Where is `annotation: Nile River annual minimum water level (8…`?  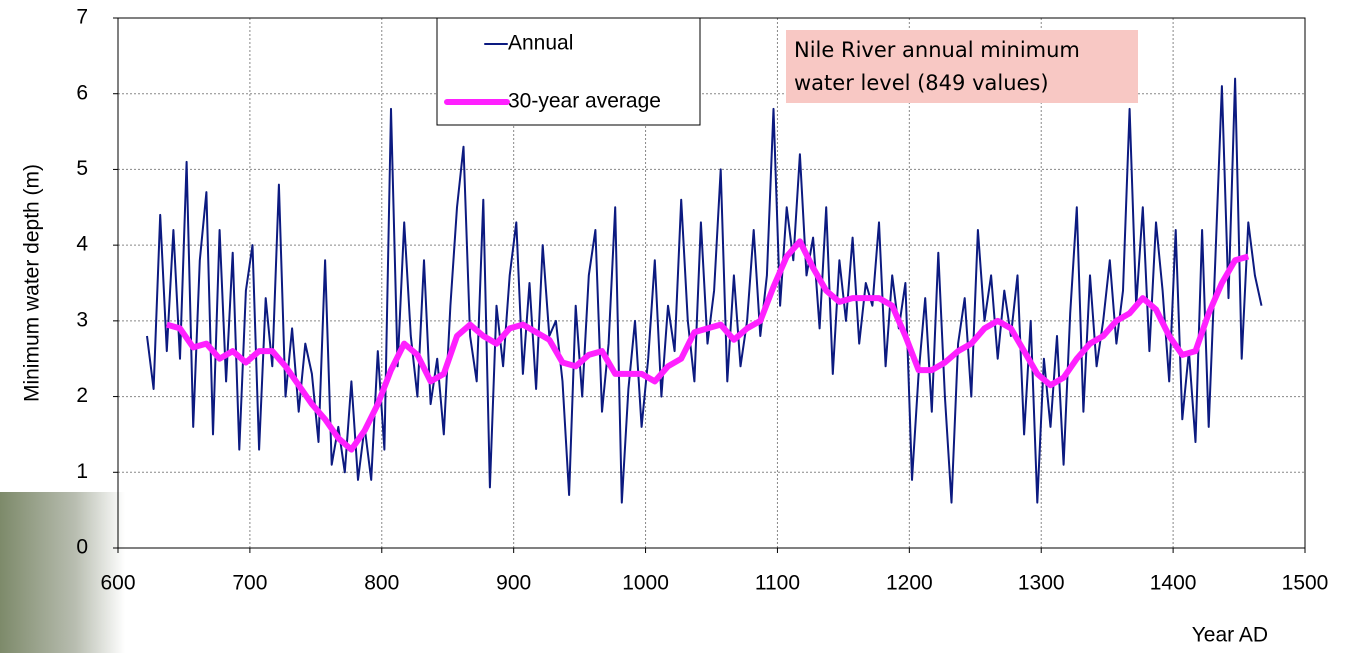 annotation: Nile River annual minimum water level (8… is located at coordinates (962, 66).